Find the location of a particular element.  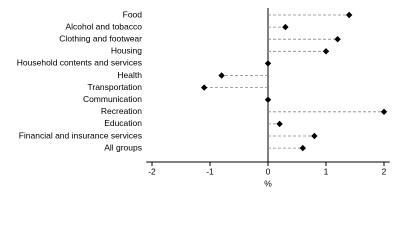

y-tick-label: Financial and insurance services is located at coordinates (80, 135).